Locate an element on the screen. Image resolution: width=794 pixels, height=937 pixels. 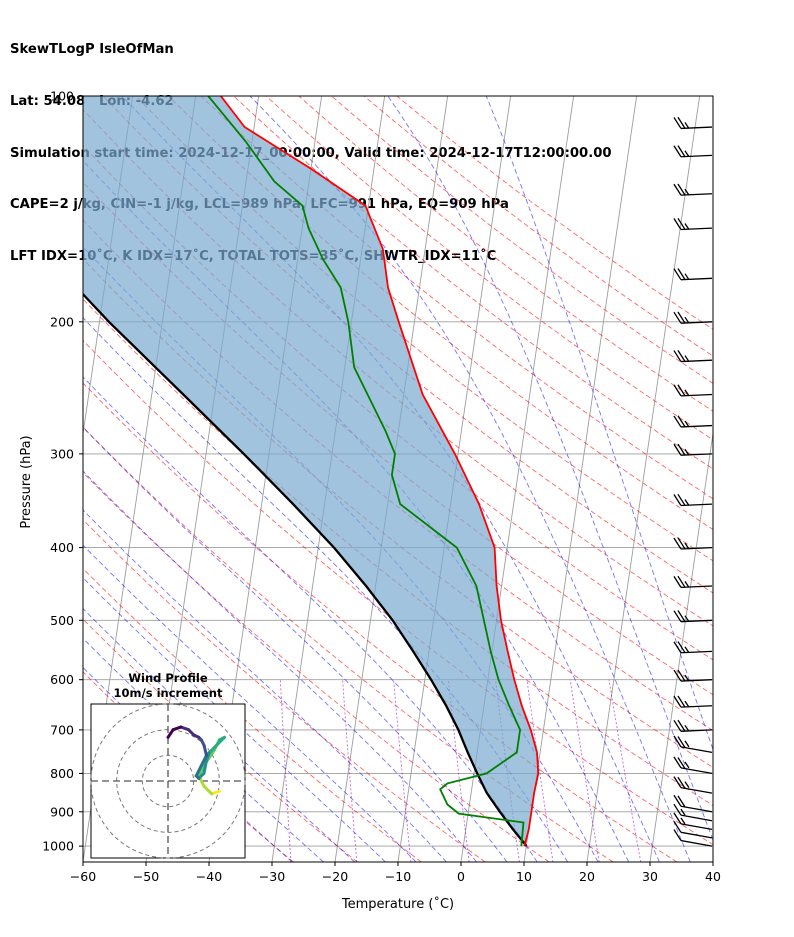
y-axis-label: Pressure (hPa) is located at coordinates (26, 481).